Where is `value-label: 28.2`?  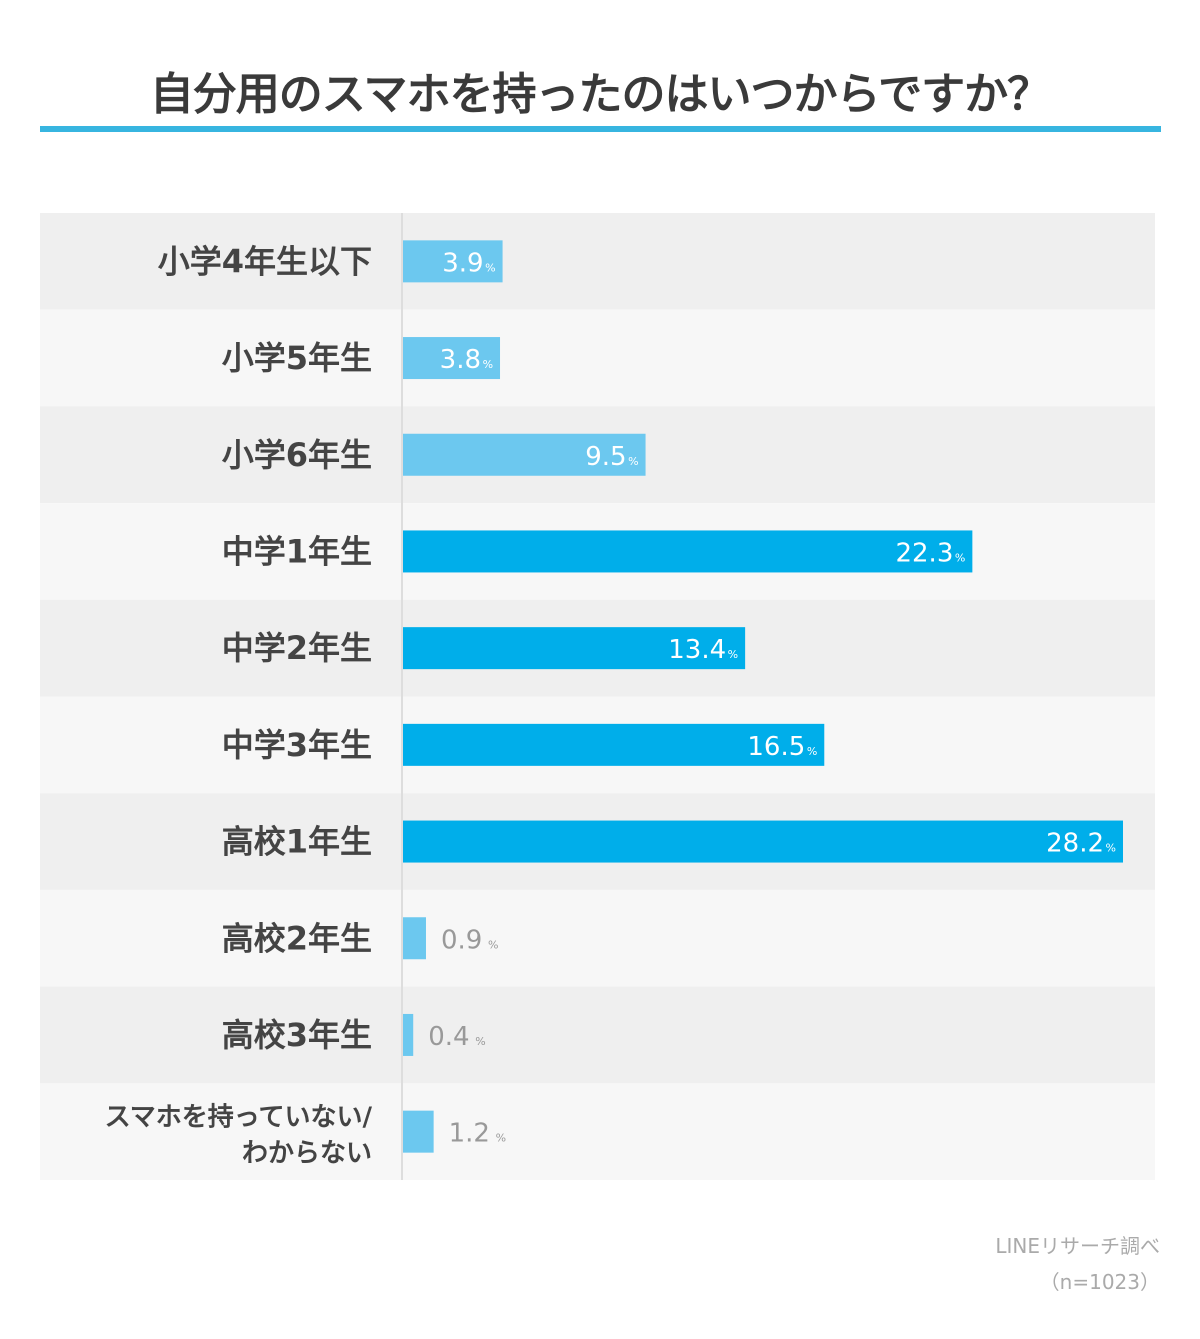 value-label: 28.2 is located at coordinates (1075, 844).